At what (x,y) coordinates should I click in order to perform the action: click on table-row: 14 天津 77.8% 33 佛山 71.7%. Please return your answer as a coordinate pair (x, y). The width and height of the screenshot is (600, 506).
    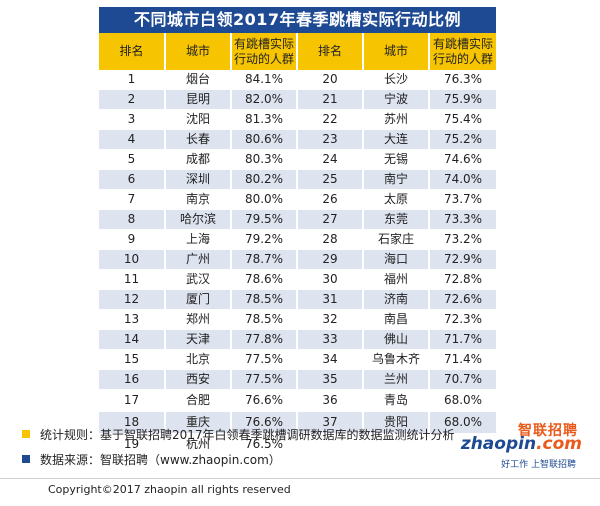
    Looking at the image, I should click on (297, 339).